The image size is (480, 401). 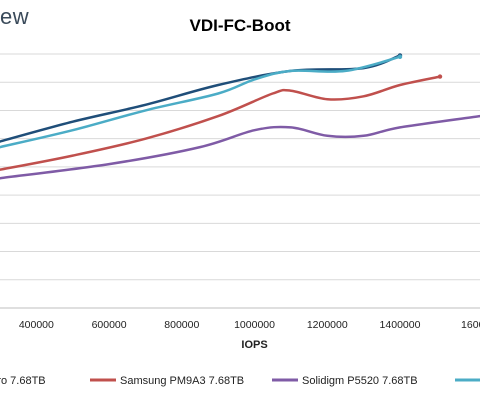 What do you see at coordinates (181, 325) in the screenshot?
I see `x-tick-label: 800000` at bounding box center [181, 325].